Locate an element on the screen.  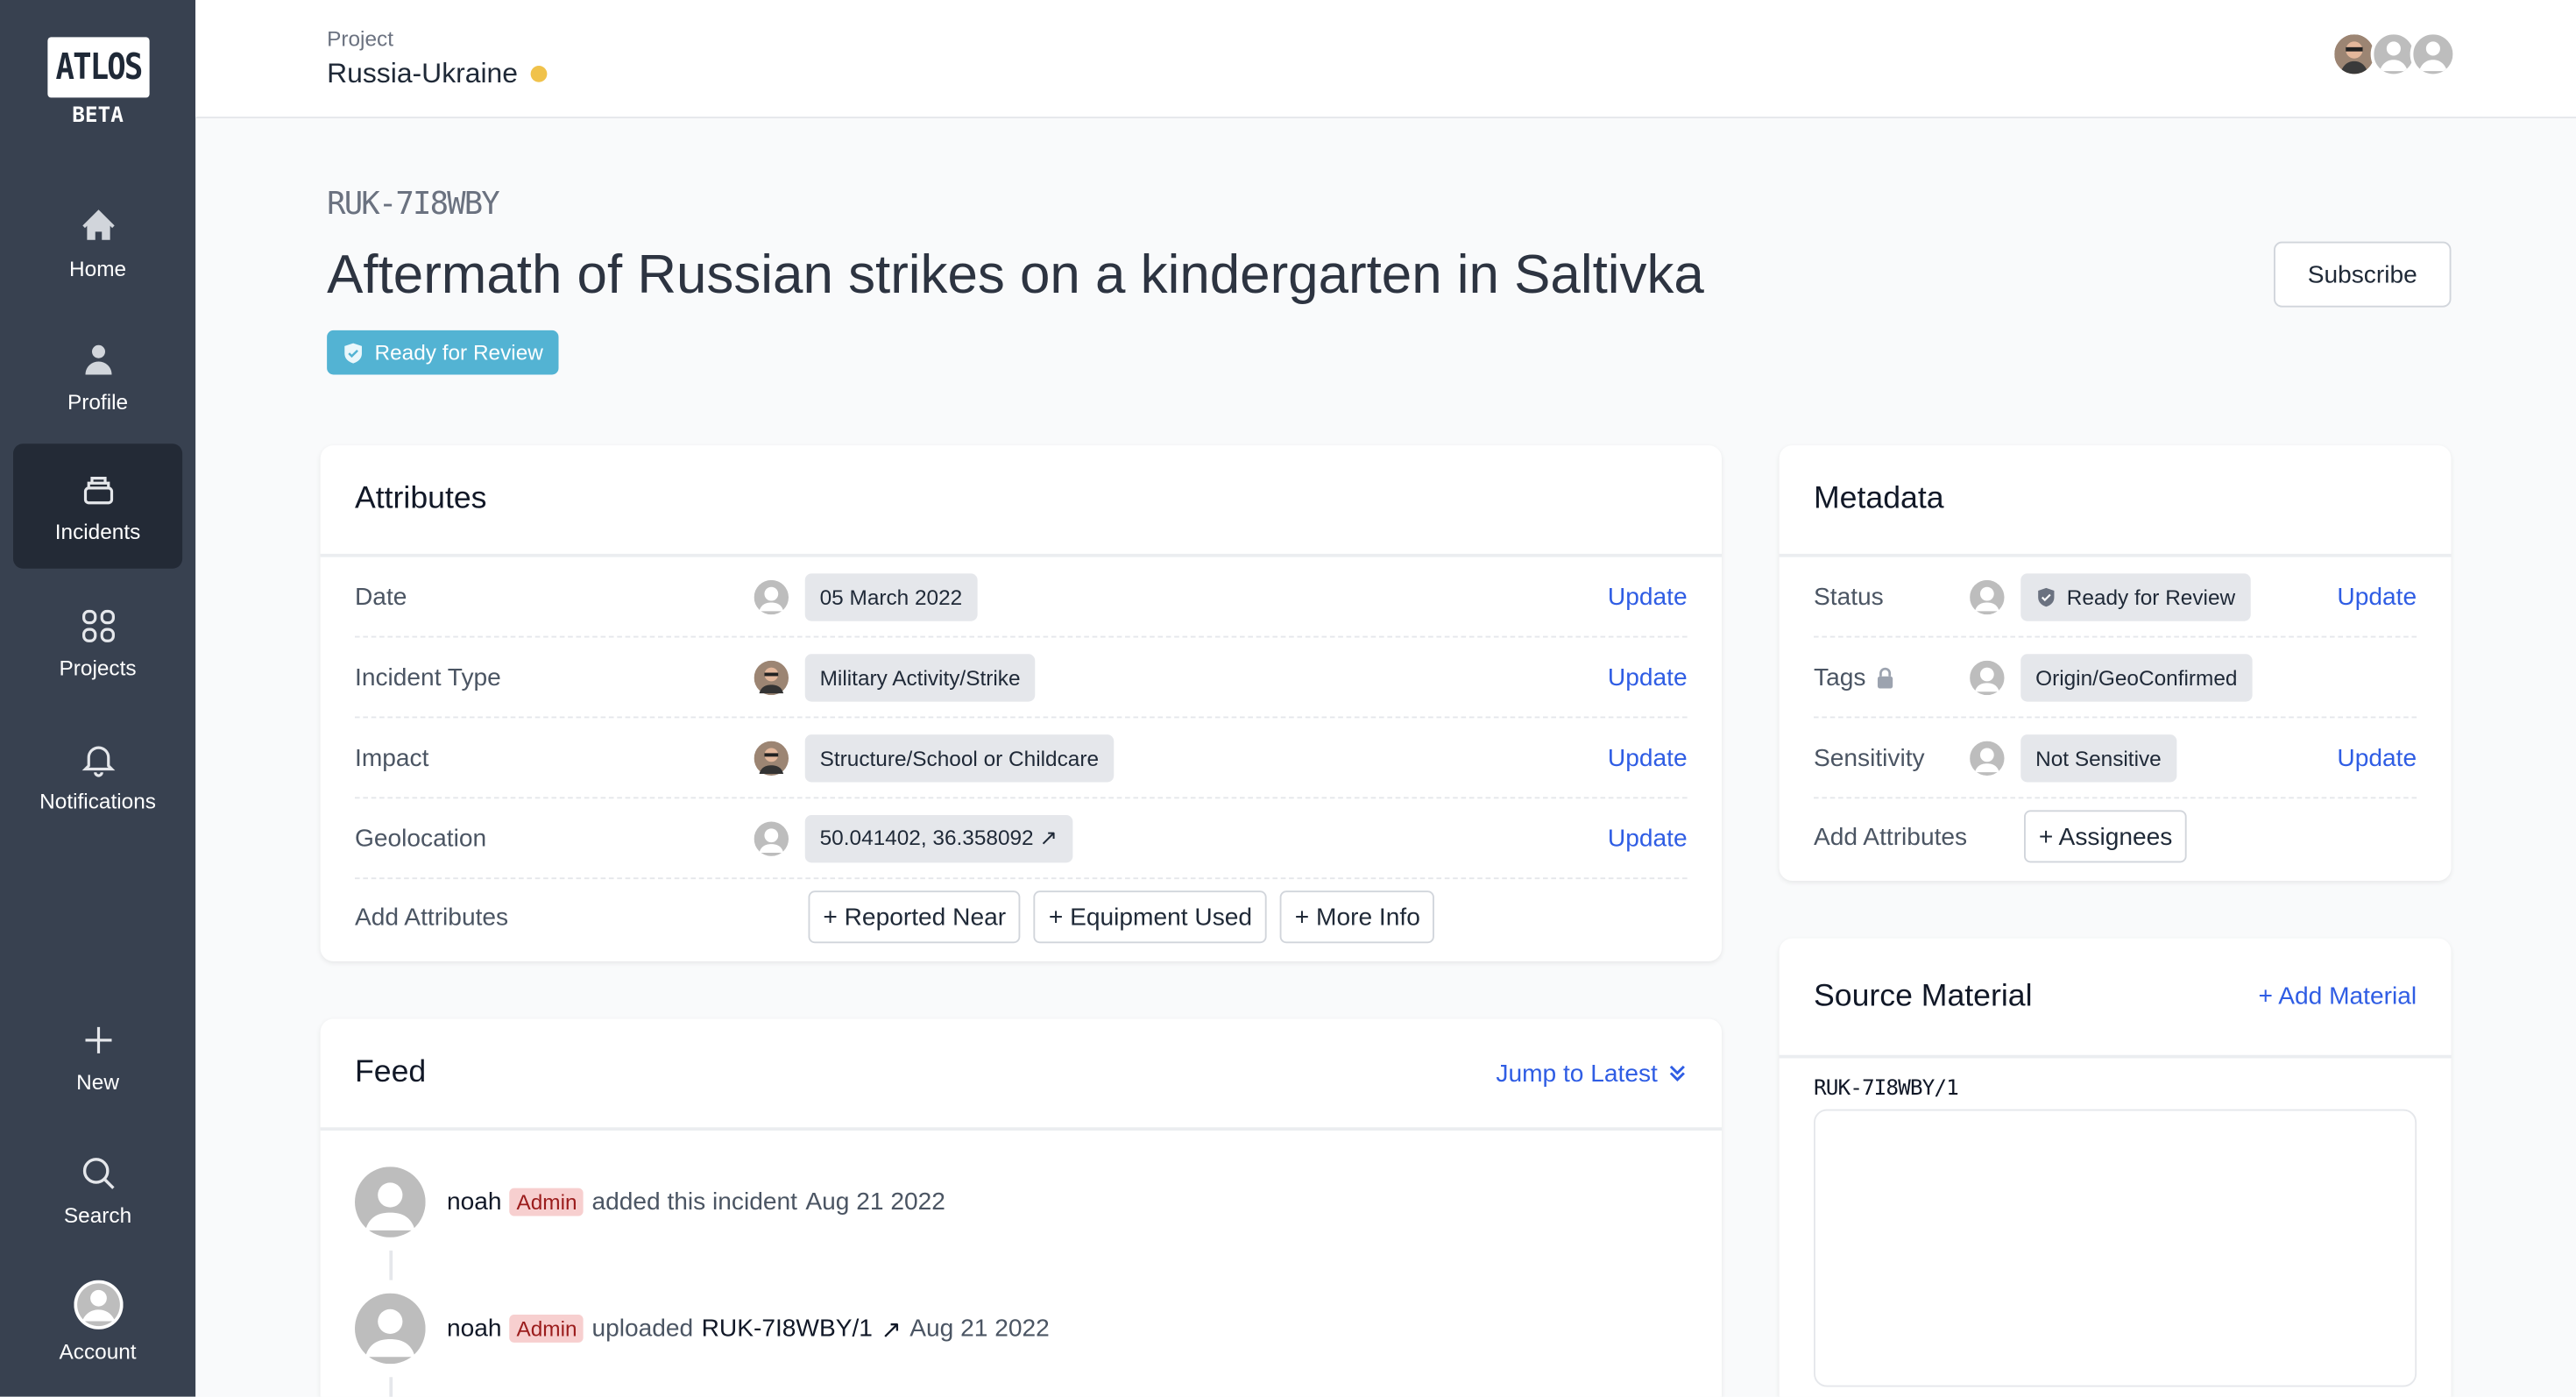
sidebar-item-home: Home is located at coordinates (97, 243).